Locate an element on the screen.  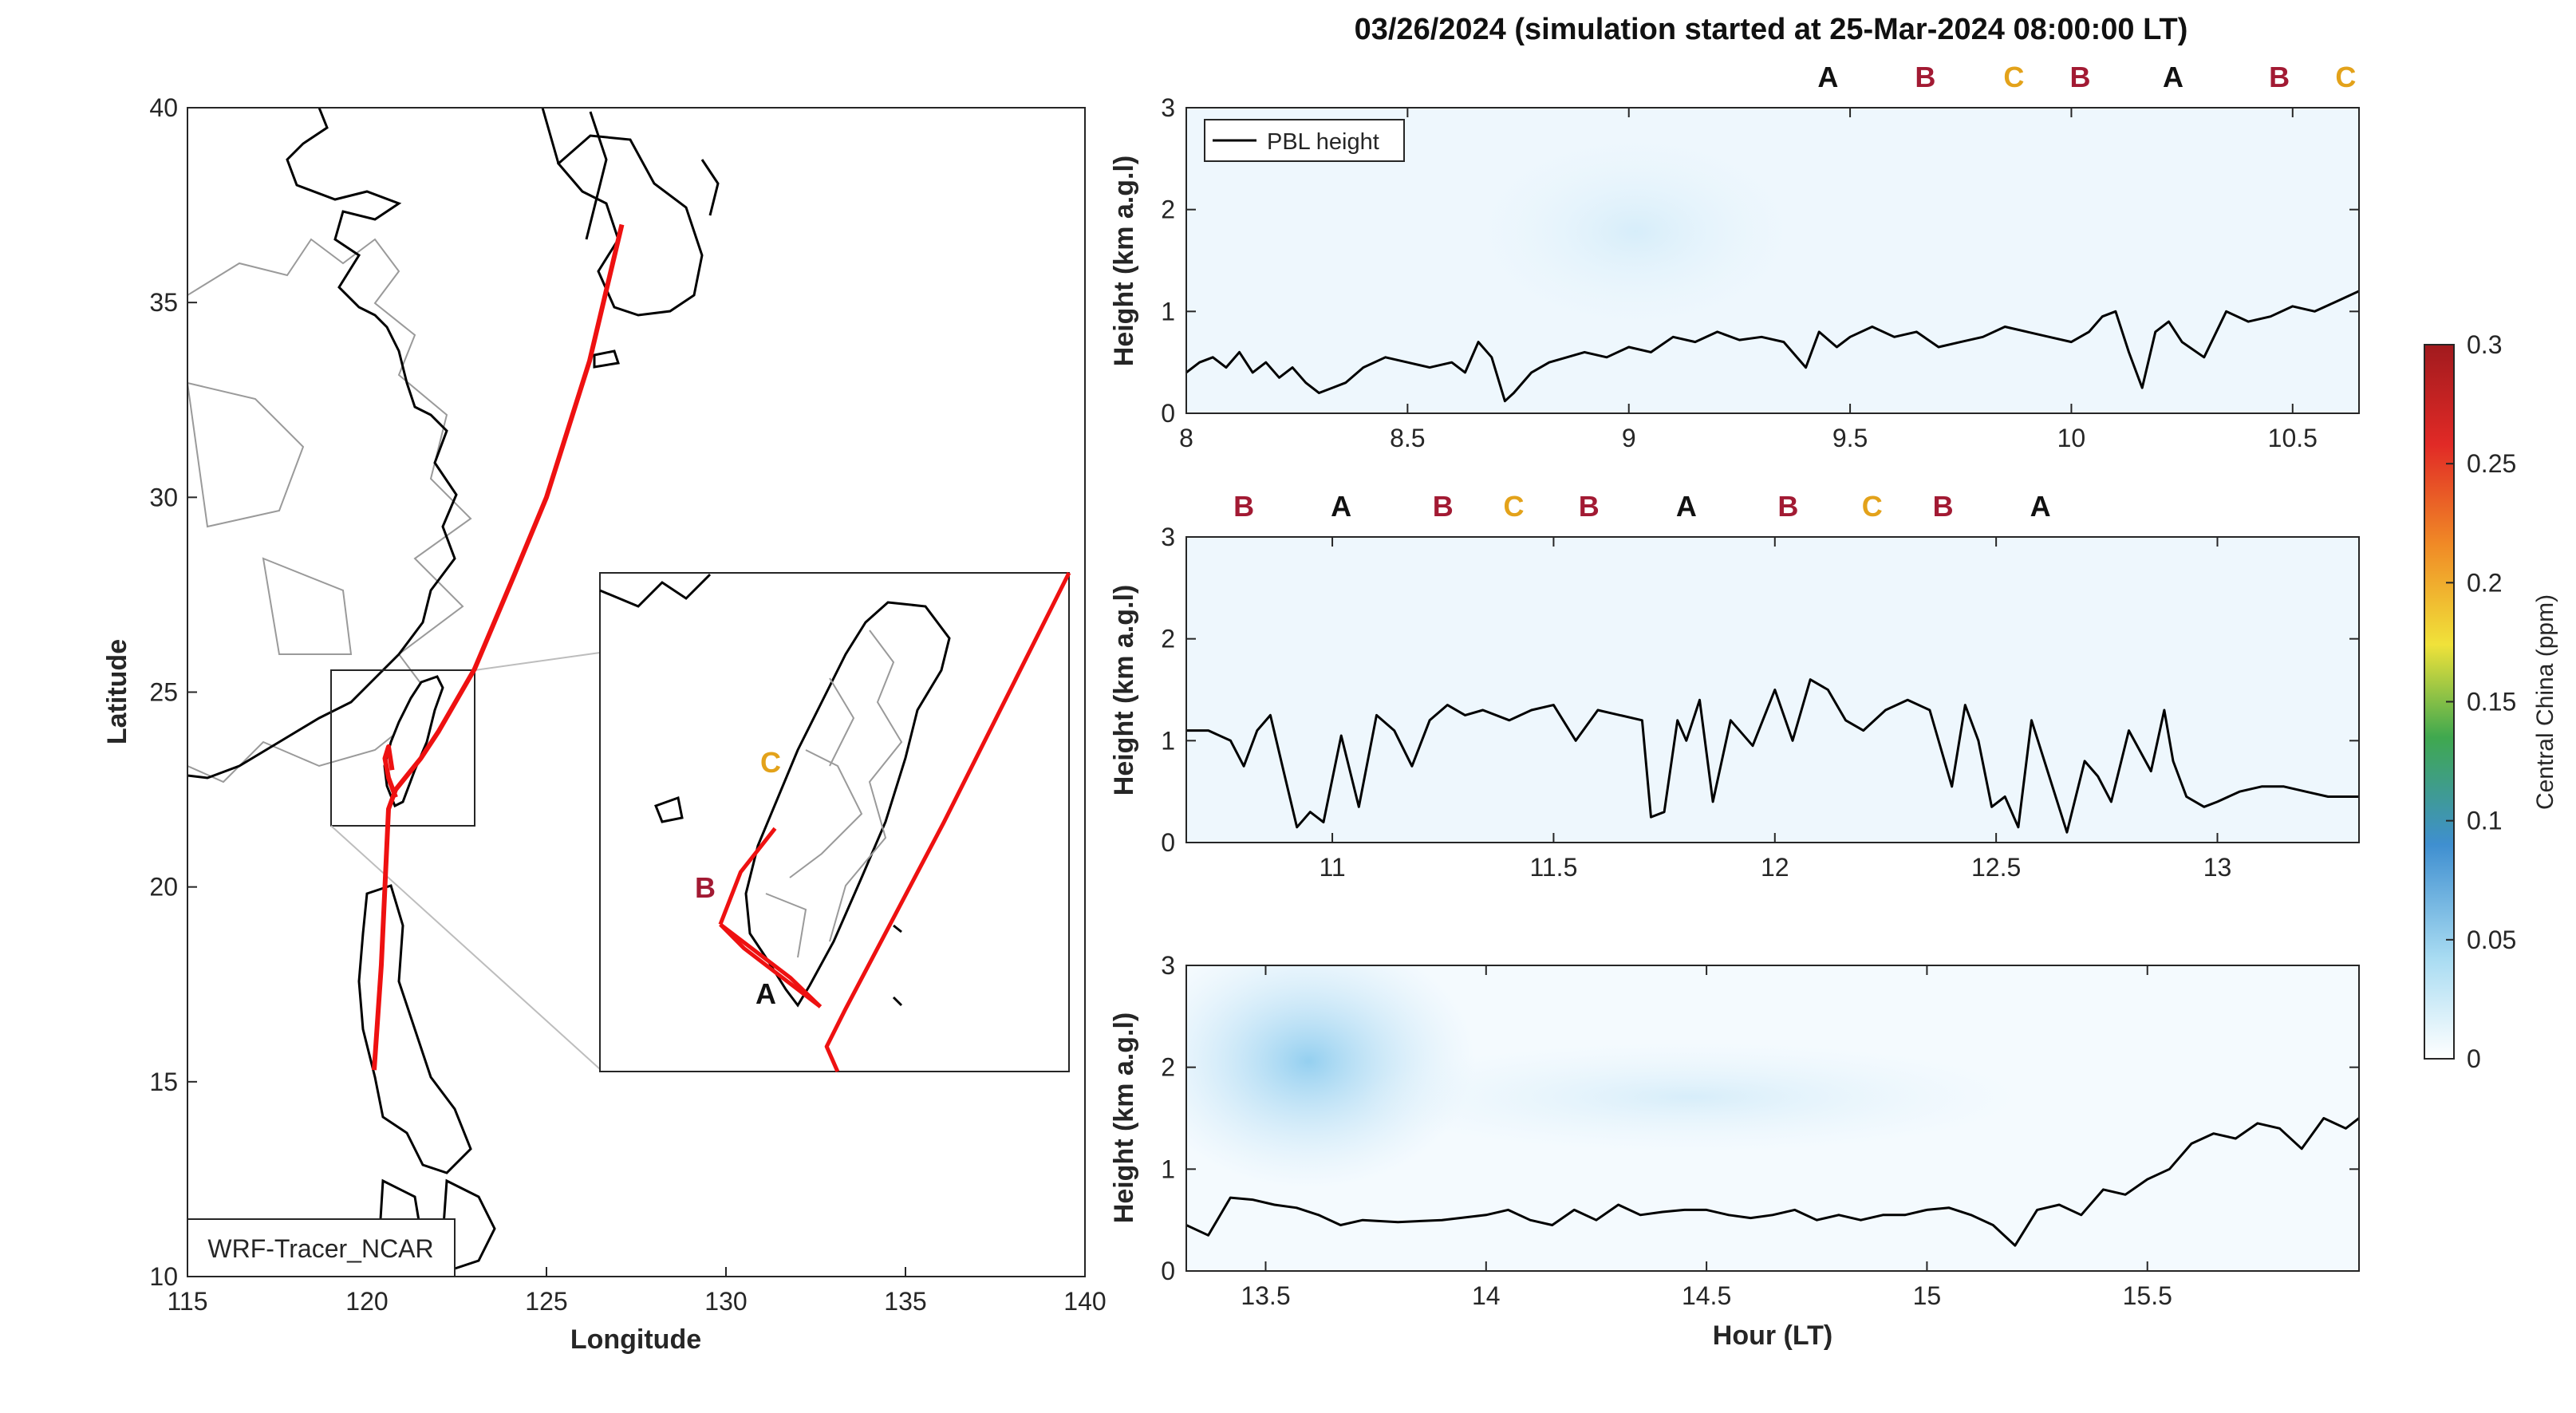
map-track-branch-line is located at coordinates (390, 771).